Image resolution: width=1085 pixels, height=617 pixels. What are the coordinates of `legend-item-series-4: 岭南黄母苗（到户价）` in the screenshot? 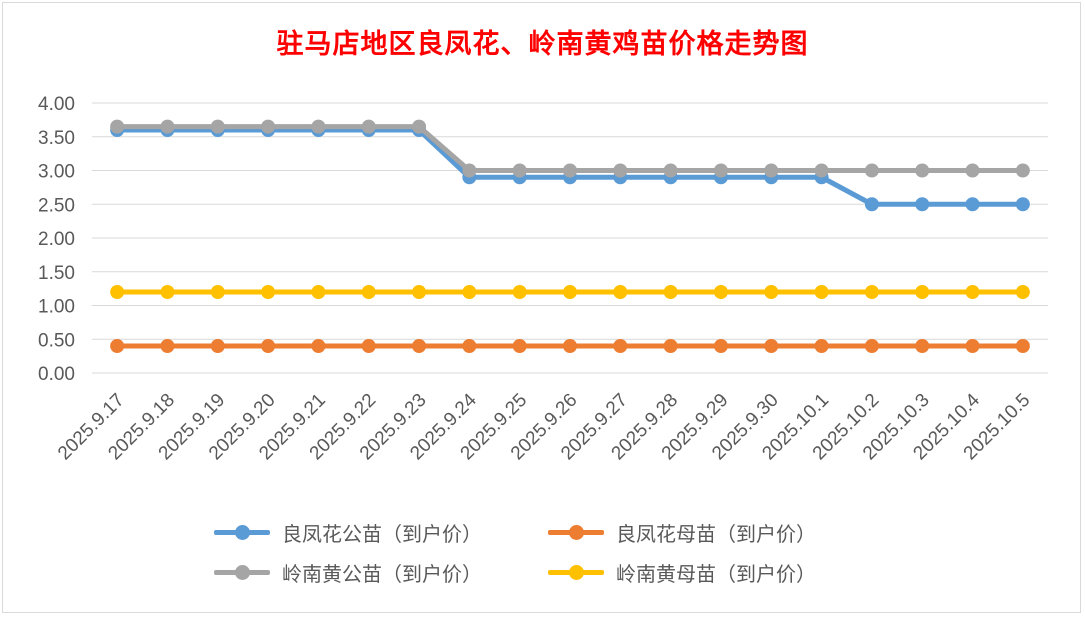 It's located at (711, 572).